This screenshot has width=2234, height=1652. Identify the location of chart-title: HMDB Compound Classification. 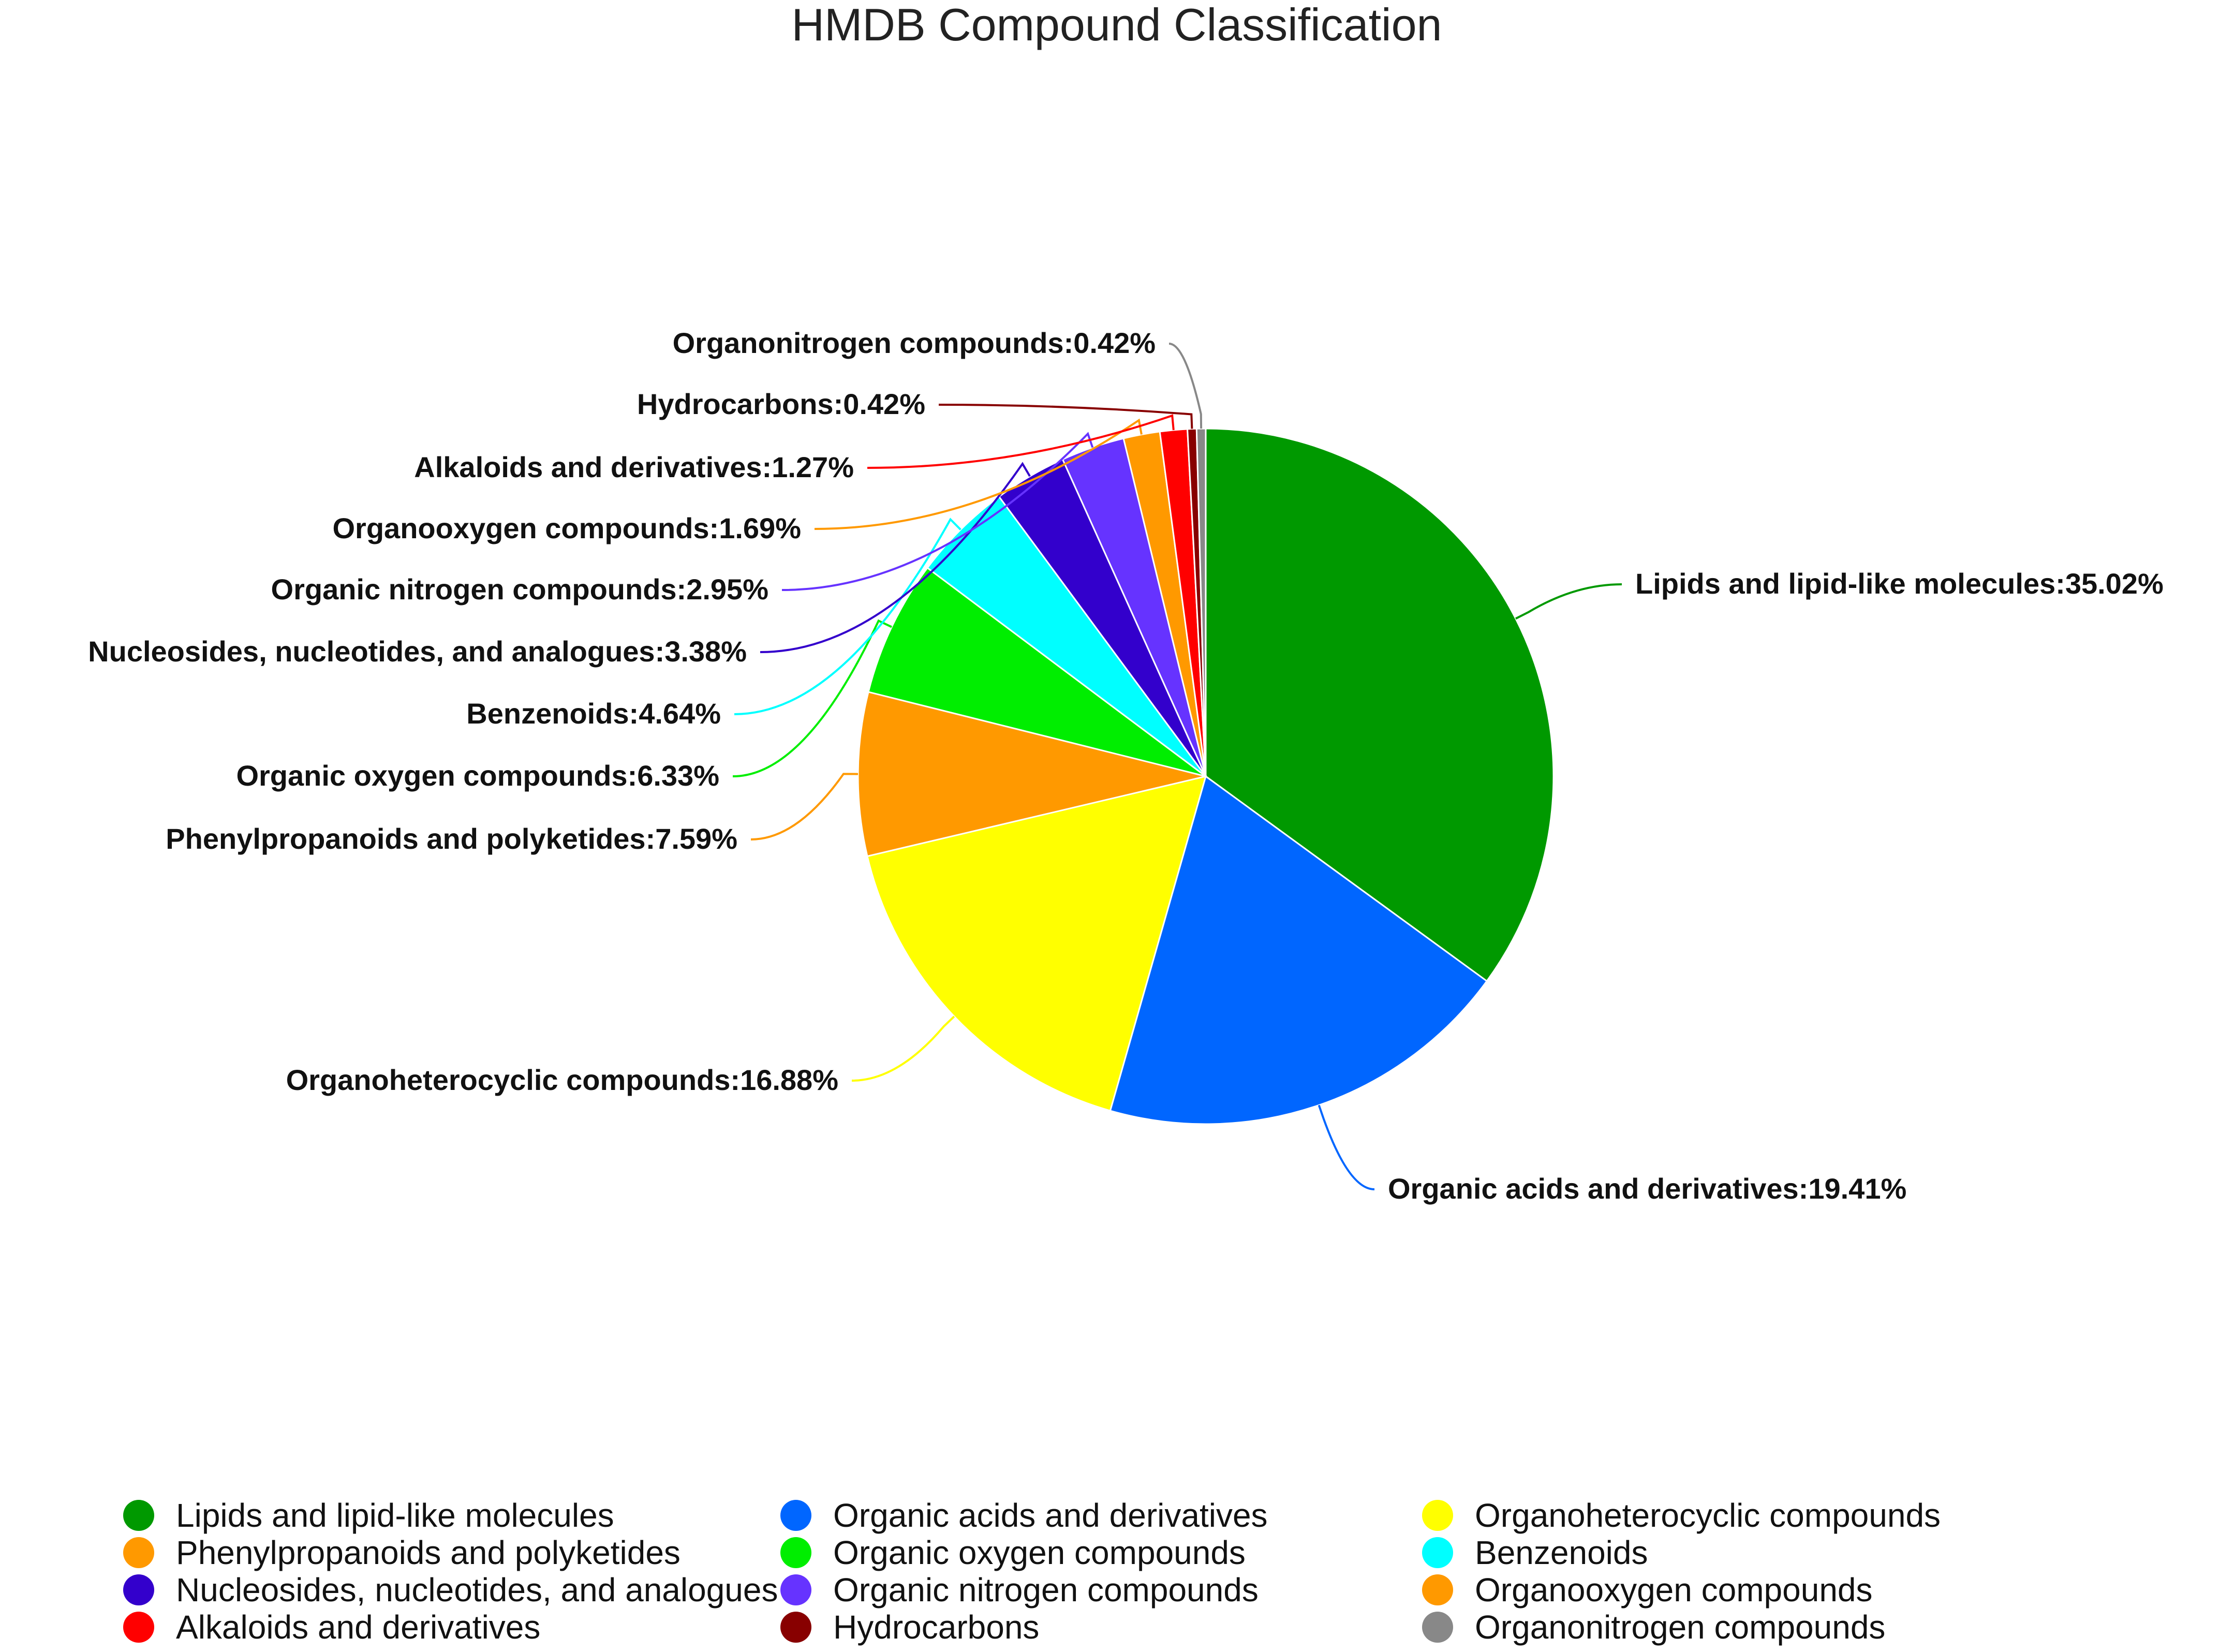
(1117, 25).